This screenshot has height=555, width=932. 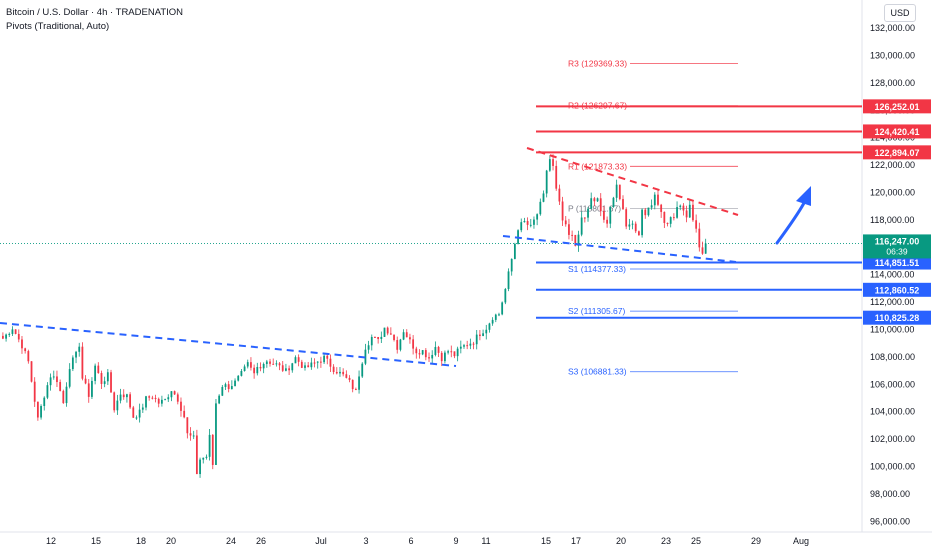 What do you see at coordinates (51, 541) in the screenshot?
I see `time-tick-label: 12` at bounding box center [51, 541].